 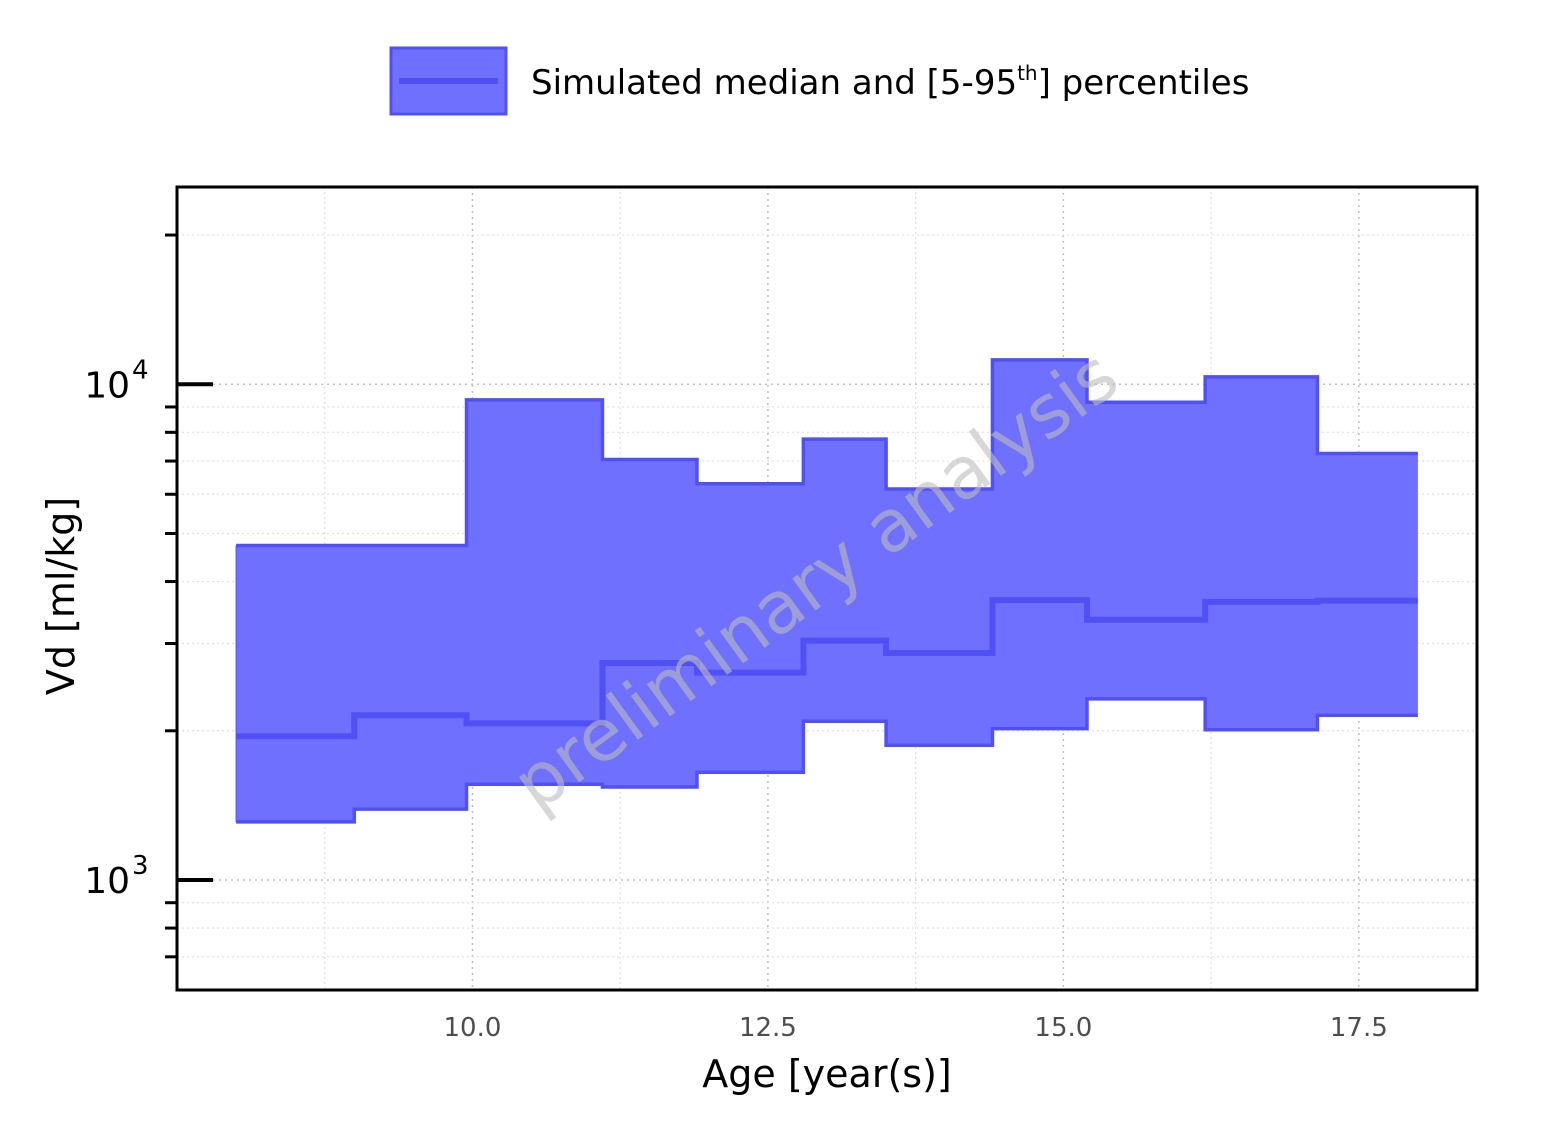 I want to click on x-axis: 10.0 12.5 15.0 17.5, so click(x=827, y=1015).